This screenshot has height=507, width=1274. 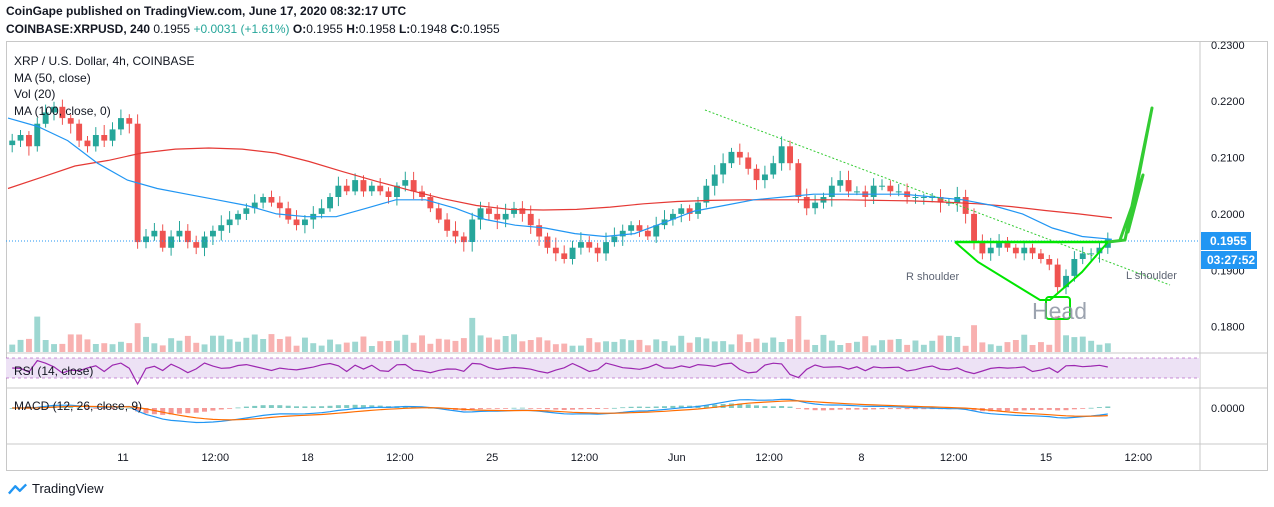 What do you see at coordinates (78, 406) in the screenshot?
I see `legend-macd: MACD (12, 26, close, 9)` at bounding box center [78, 406].